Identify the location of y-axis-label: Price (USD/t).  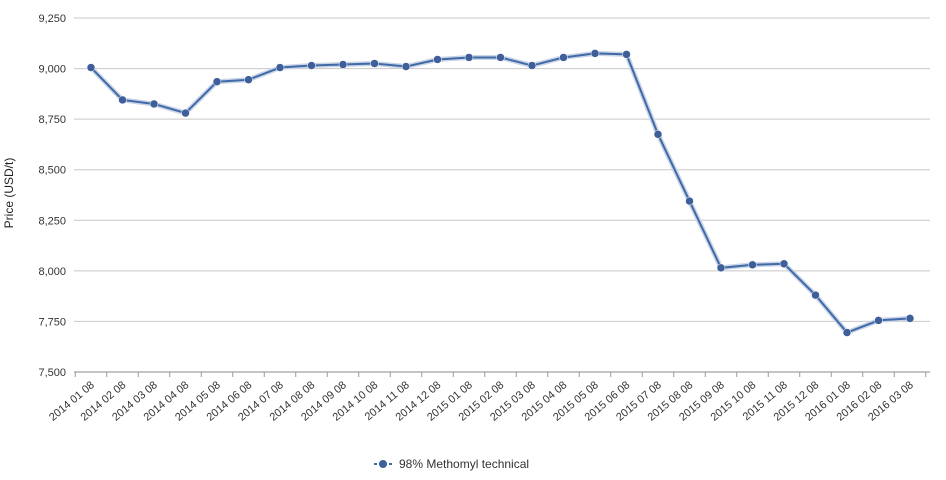
(9, 193).